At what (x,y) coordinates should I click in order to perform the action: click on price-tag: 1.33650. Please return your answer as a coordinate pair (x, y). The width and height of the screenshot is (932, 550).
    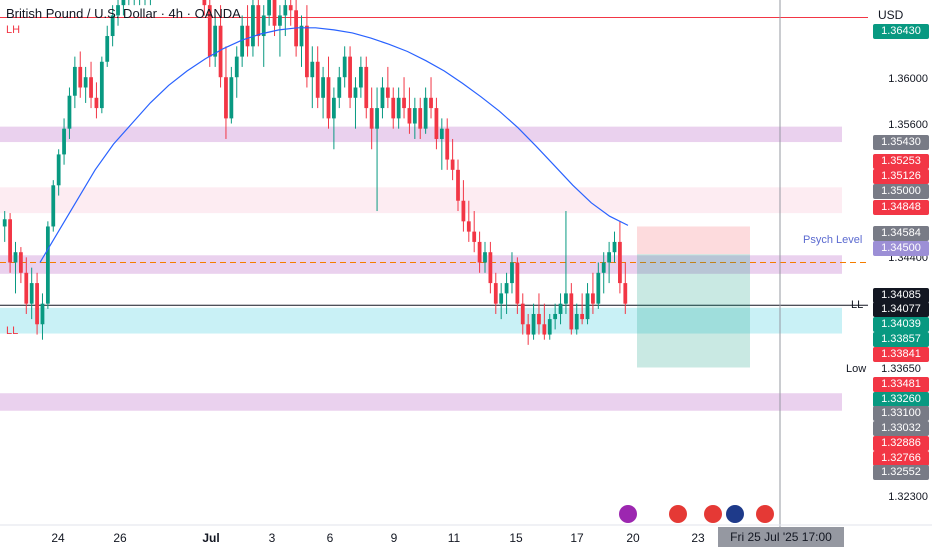
    Looking at the image, I should click on (901, 369).